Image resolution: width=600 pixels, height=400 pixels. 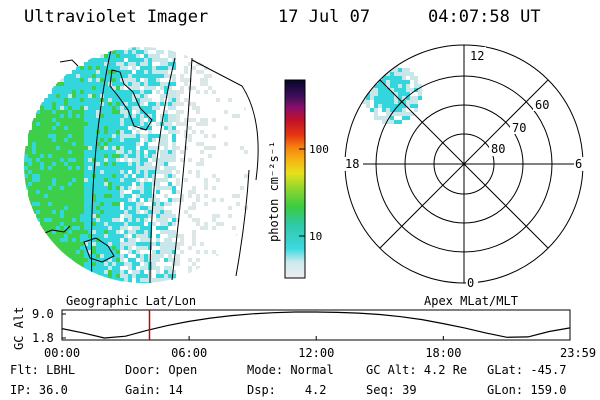 I want to click on x-ticks: 00:00 06:00 12:00 18:00 23:59, so click(x=320, y=348).